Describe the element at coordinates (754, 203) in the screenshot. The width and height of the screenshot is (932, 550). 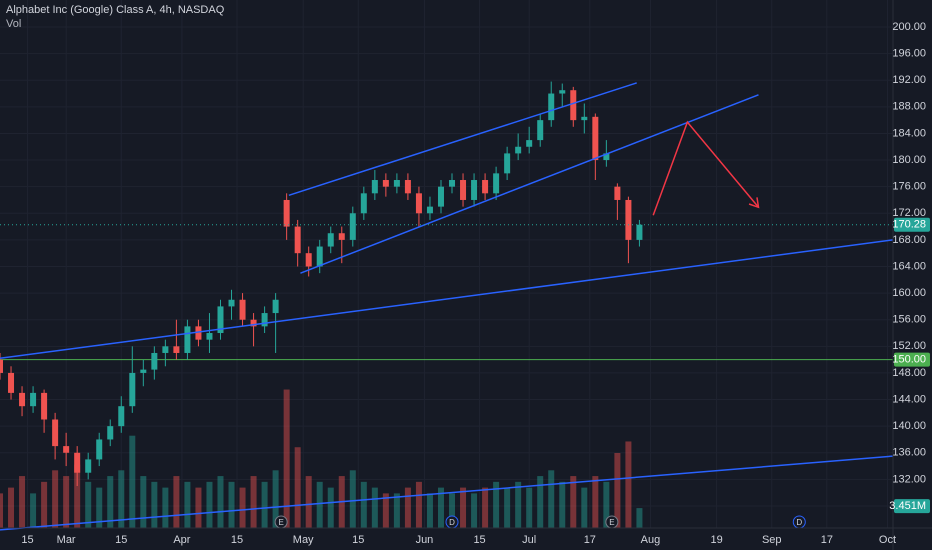
I see `arrow-head` at that location.